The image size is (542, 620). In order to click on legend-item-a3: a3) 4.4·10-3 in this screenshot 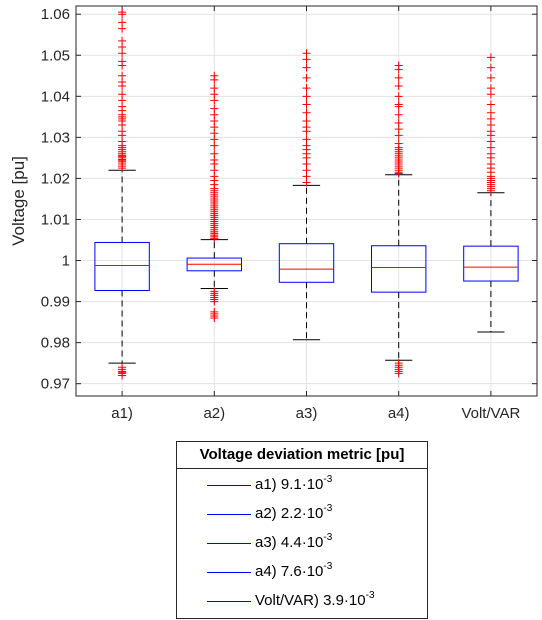, I will do `click(302, 543)`.